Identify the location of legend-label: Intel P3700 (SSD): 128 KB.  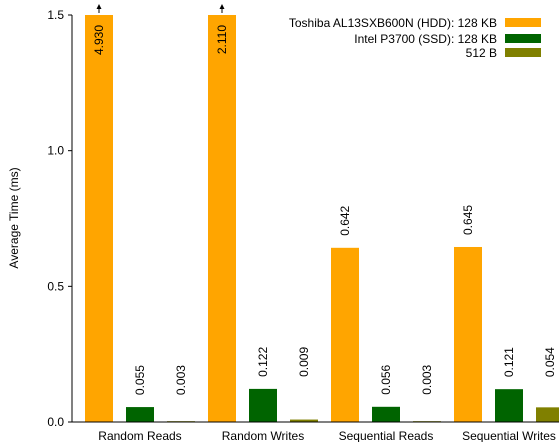
(425, 39).